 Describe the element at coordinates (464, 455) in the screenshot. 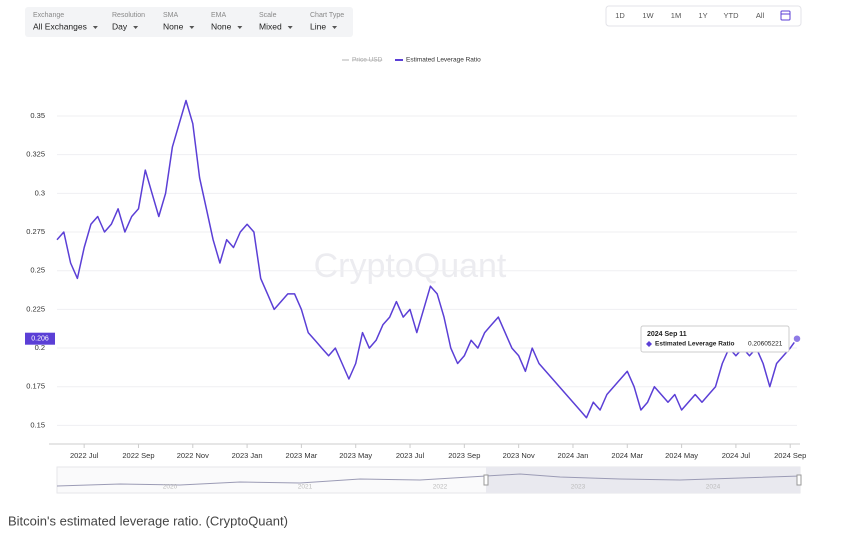

I see `x-tick-label: 2023 Sep` at that location.